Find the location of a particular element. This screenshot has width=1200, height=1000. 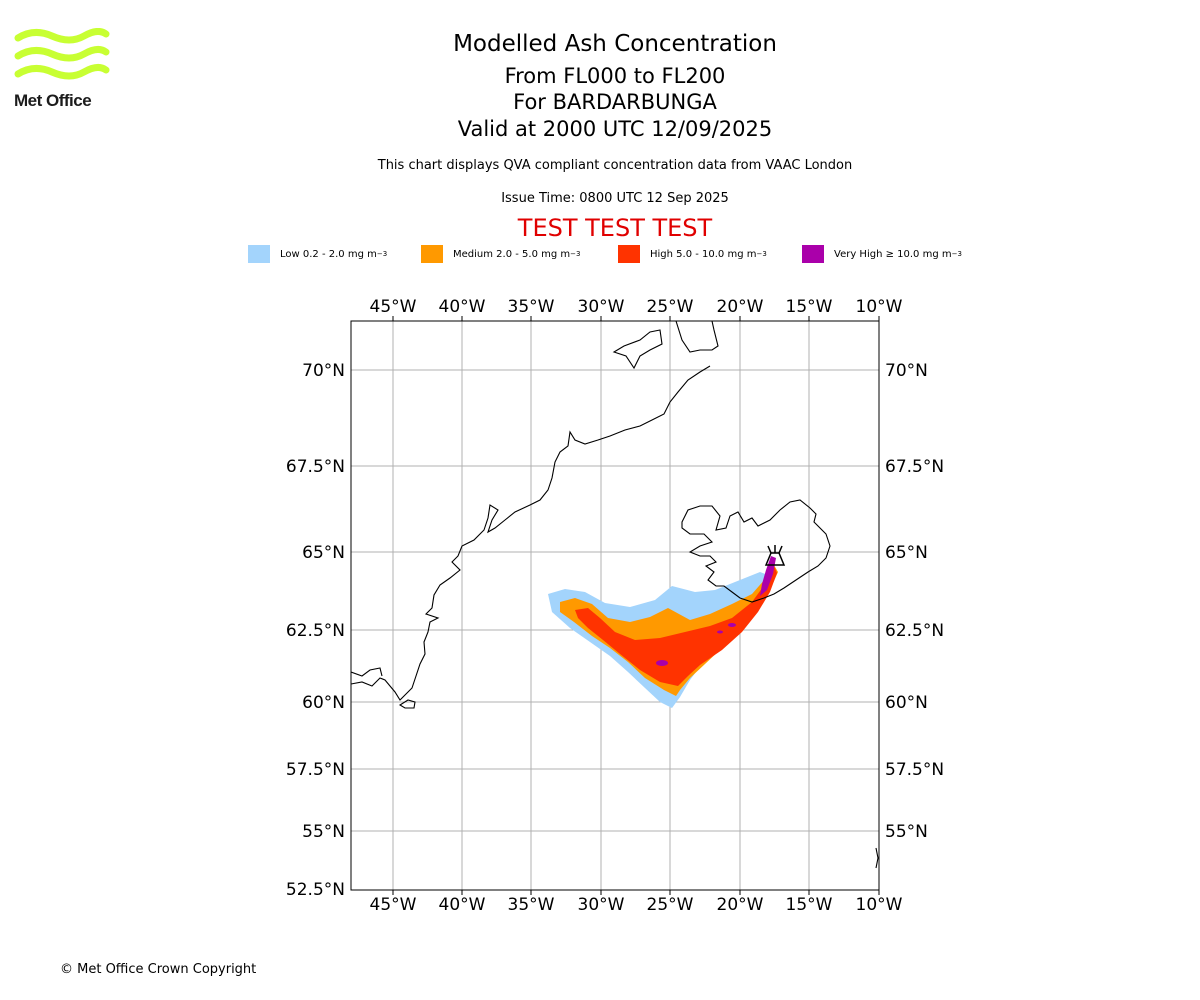

legend-swatch-medium is located at coordinates (432, 254).